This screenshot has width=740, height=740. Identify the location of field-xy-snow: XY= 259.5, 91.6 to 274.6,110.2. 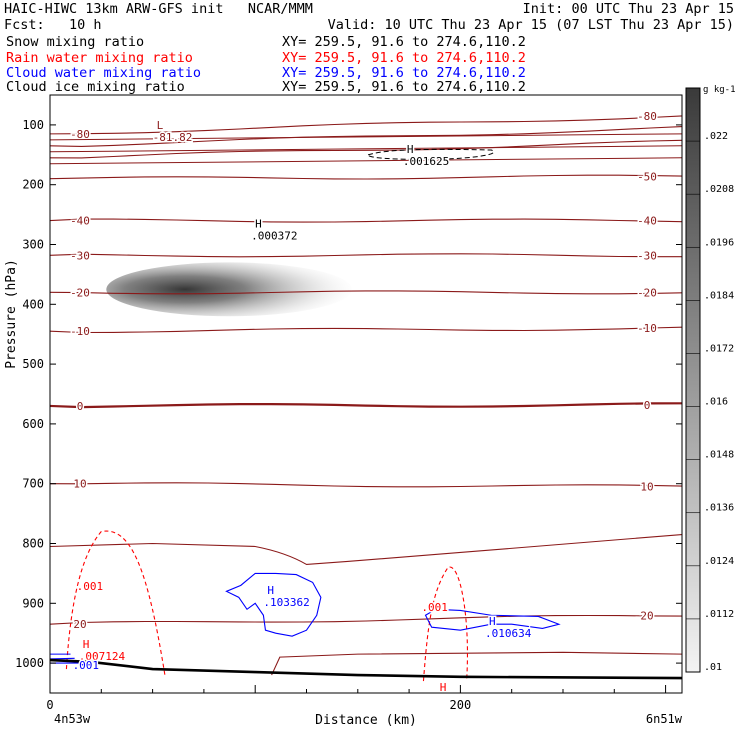
(404, 42).